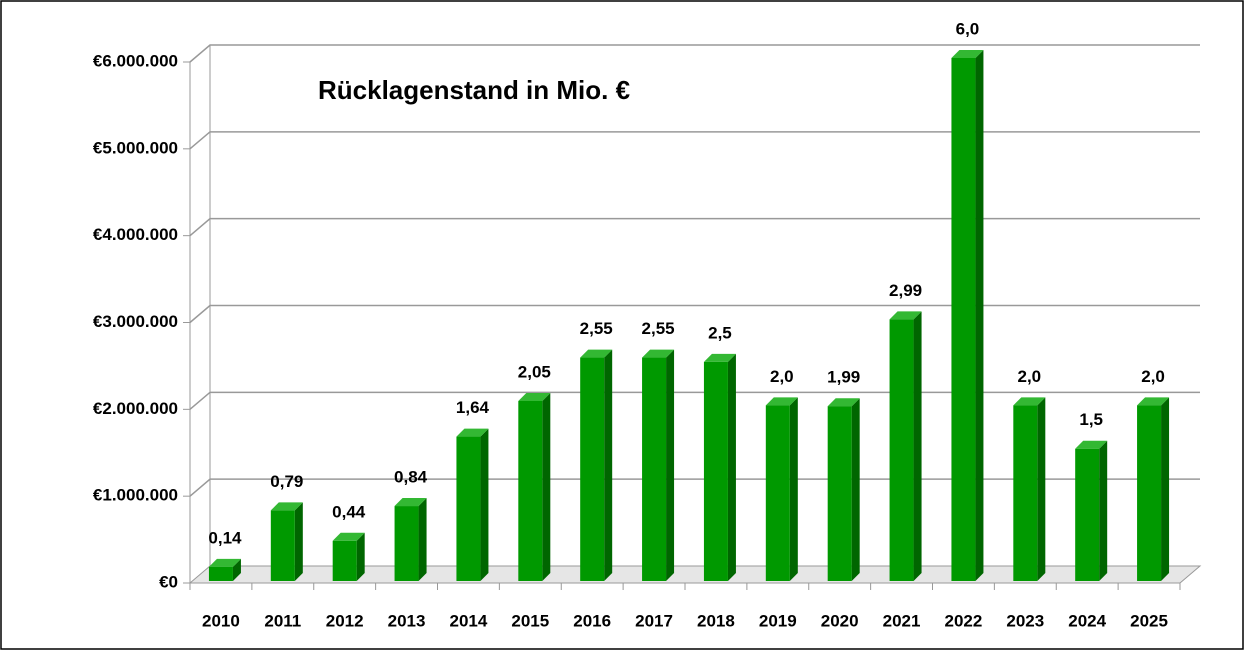  What do you see at coordinates (473, 407) in the screenshot?
I see `data-label: 1,64` at bounding box center [473, 407].